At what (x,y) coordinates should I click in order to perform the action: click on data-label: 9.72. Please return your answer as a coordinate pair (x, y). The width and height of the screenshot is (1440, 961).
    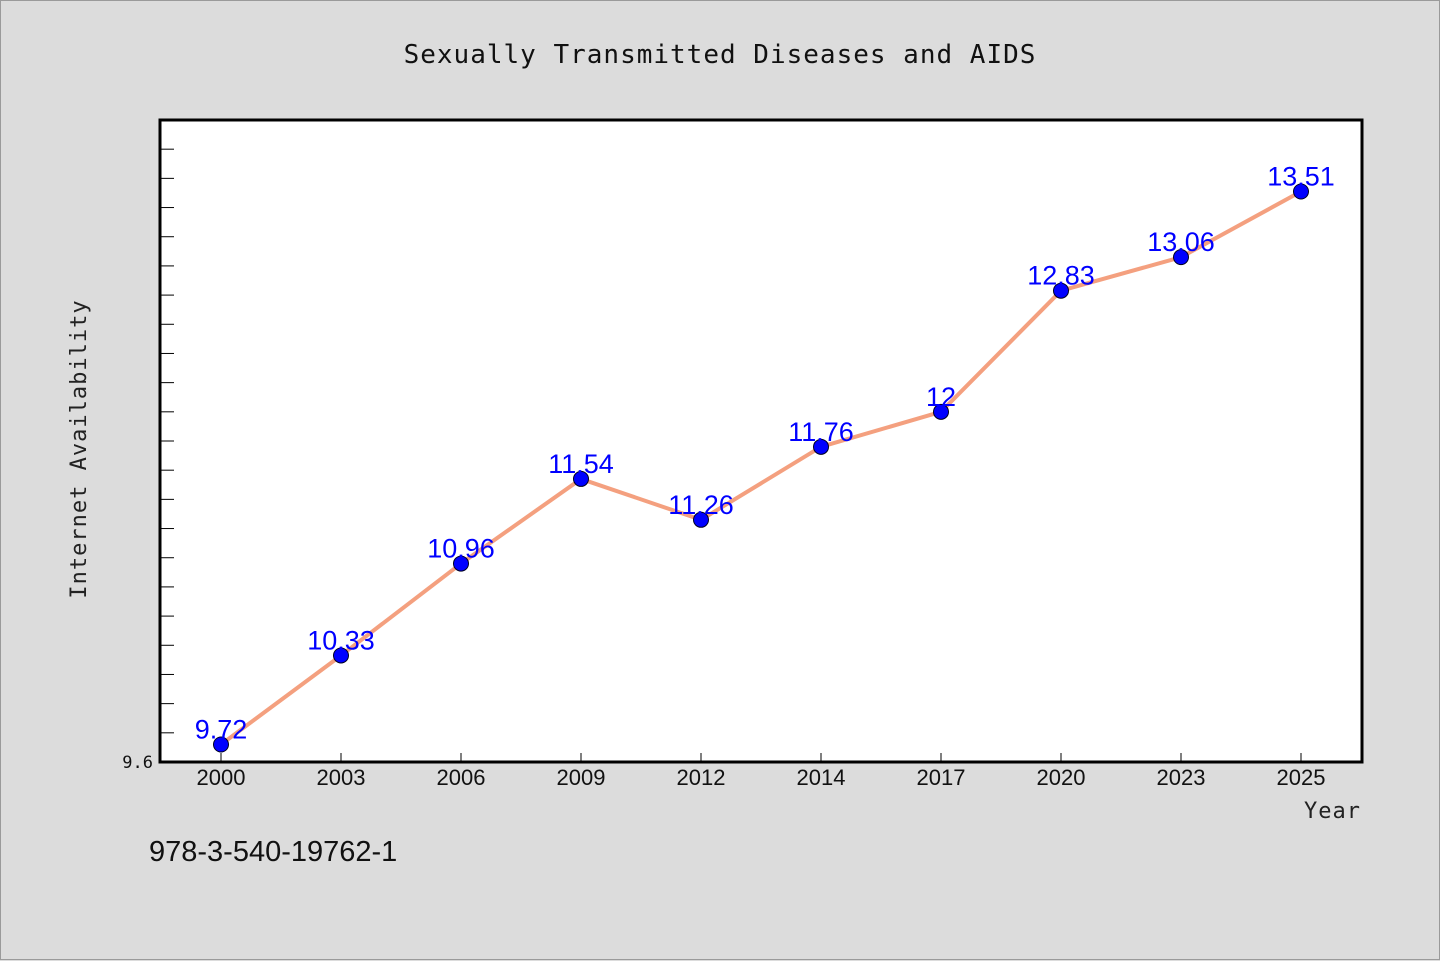
    Looking at the image, I should click on (221, 729).